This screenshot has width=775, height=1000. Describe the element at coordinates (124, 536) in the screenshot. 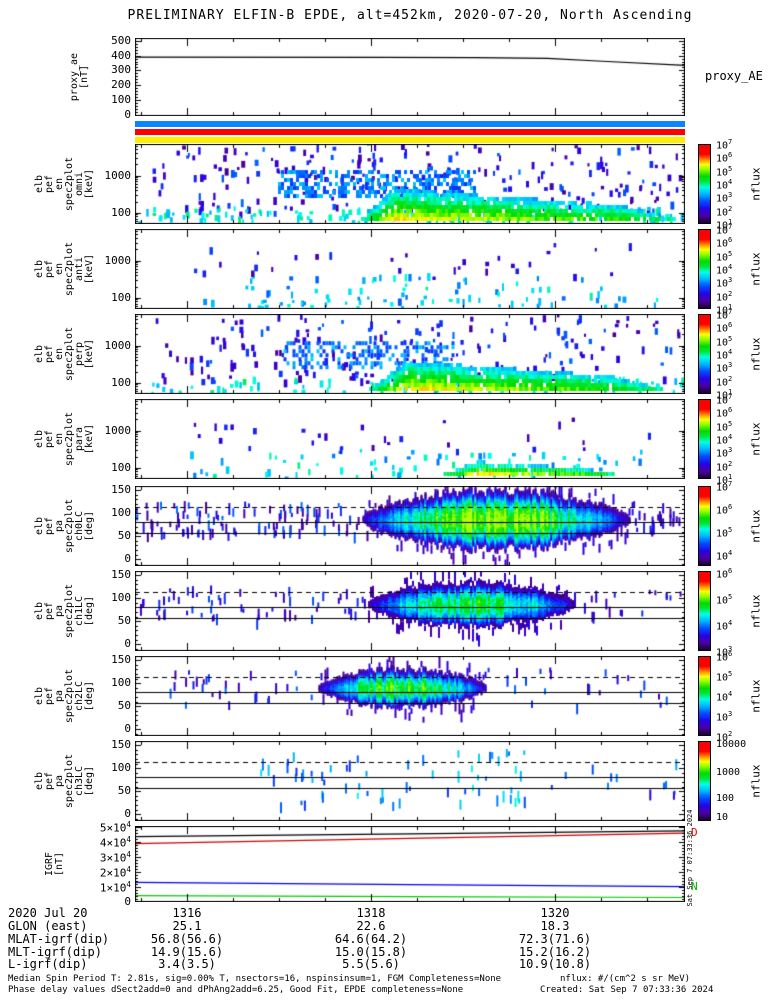

I see `ytick-pa-ch0lc-2: 50` at that location.